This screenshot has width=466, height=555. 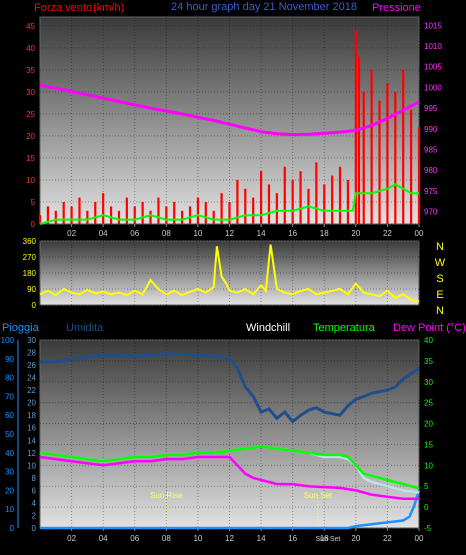 I want to click on wind-chart-title: Forza vento(km/h), so click(x=79, y=8).